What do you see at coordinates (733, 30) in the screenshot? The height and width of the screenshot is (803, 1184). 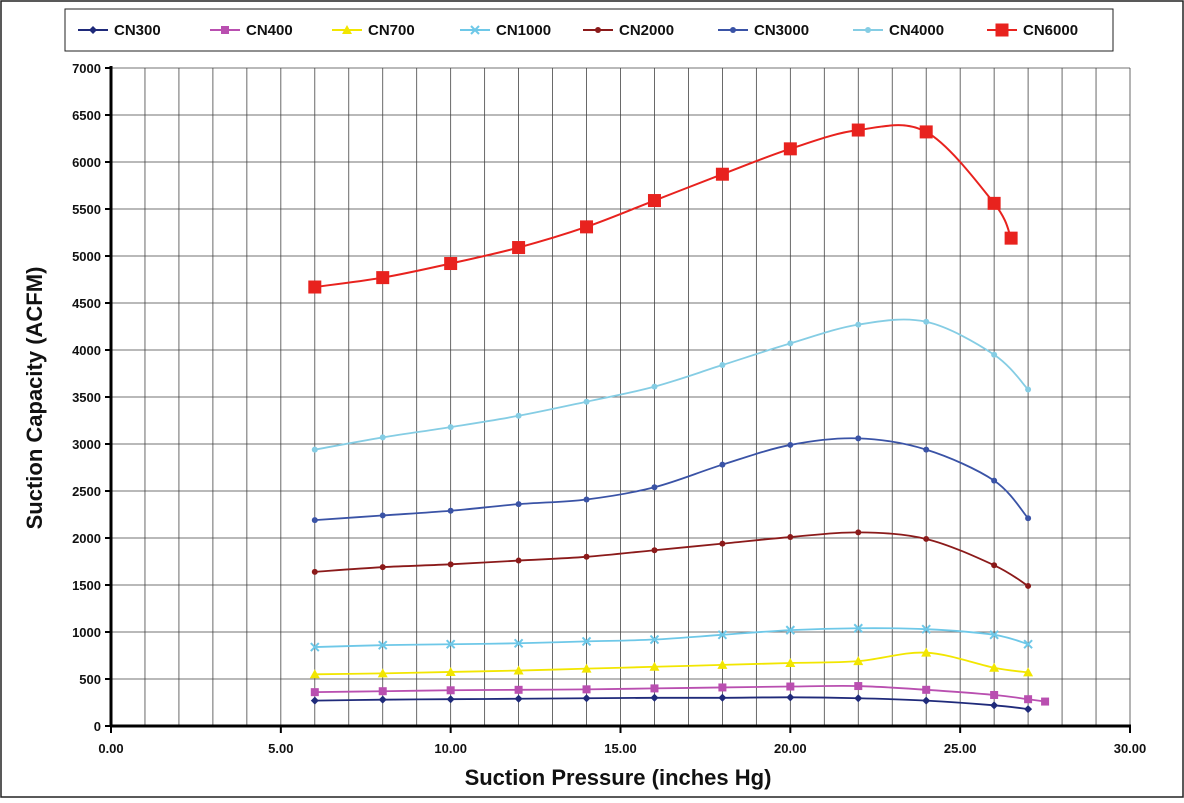 I see `legend-marker-cn3000` at bounding box center [733, 30].